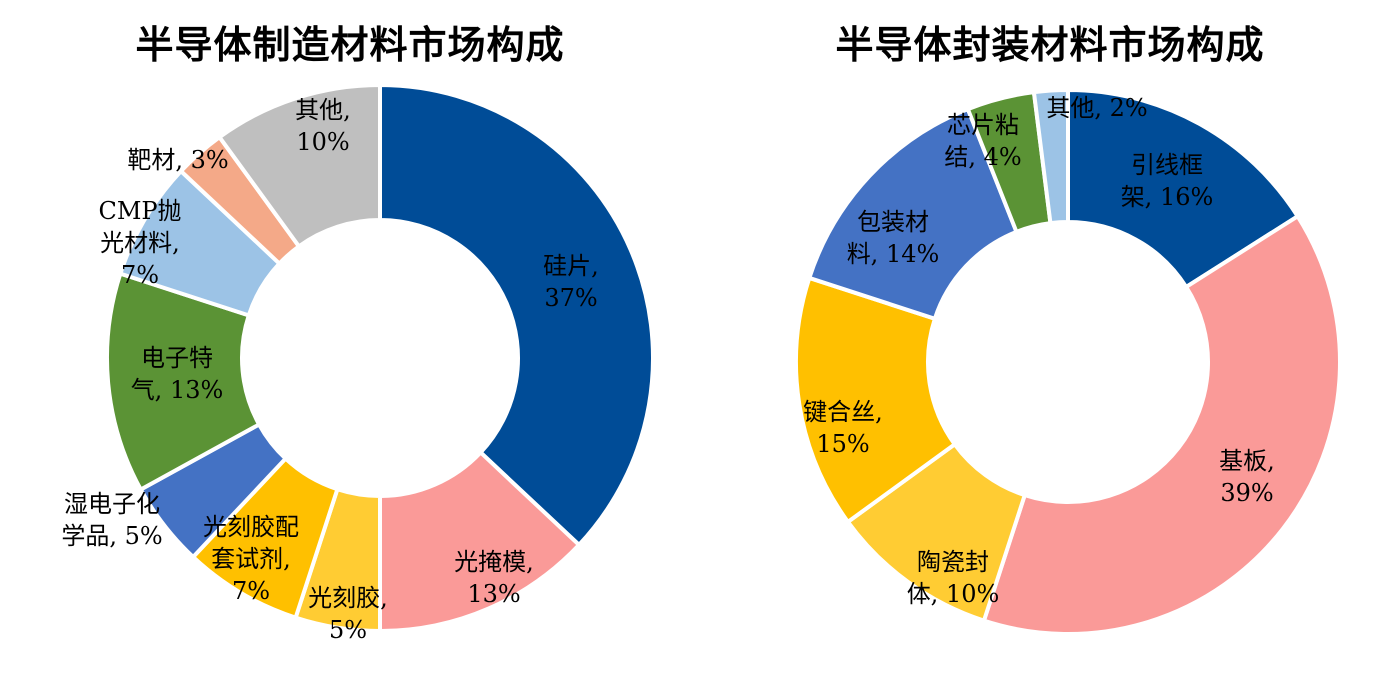 This screenshot has height=683, width=1399. Describe the element at coordinates (251, 559) in the screenshot. I see `slice-label: 光刻胶配套试剂, 7%` at that location.